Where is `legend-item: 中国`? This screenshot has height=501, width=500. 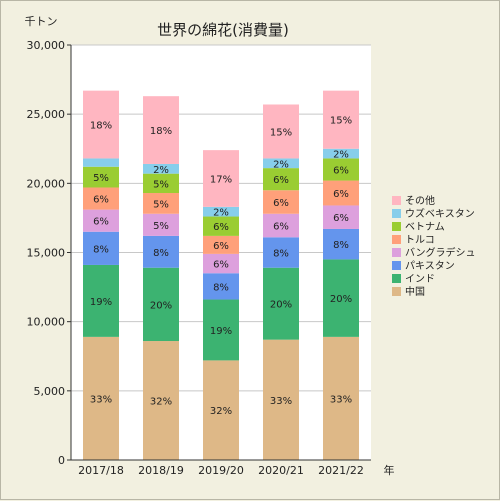 legend-item: 中国 is located at coordinates (408, 291).